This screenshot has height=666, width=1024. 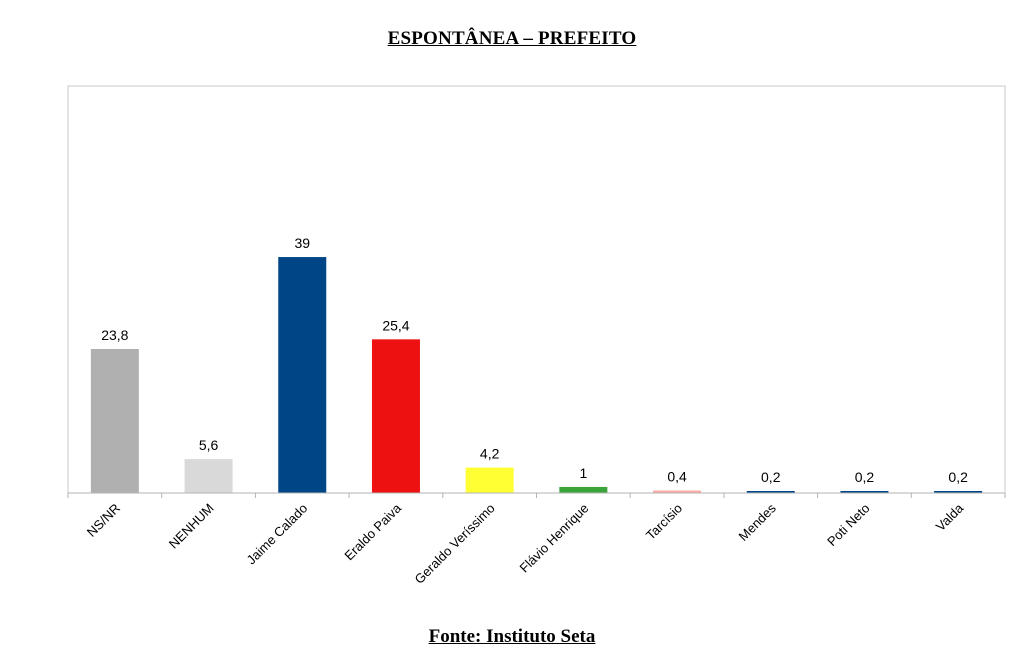 I want to click on data-label-5: 1, so click(x=583, y=473).